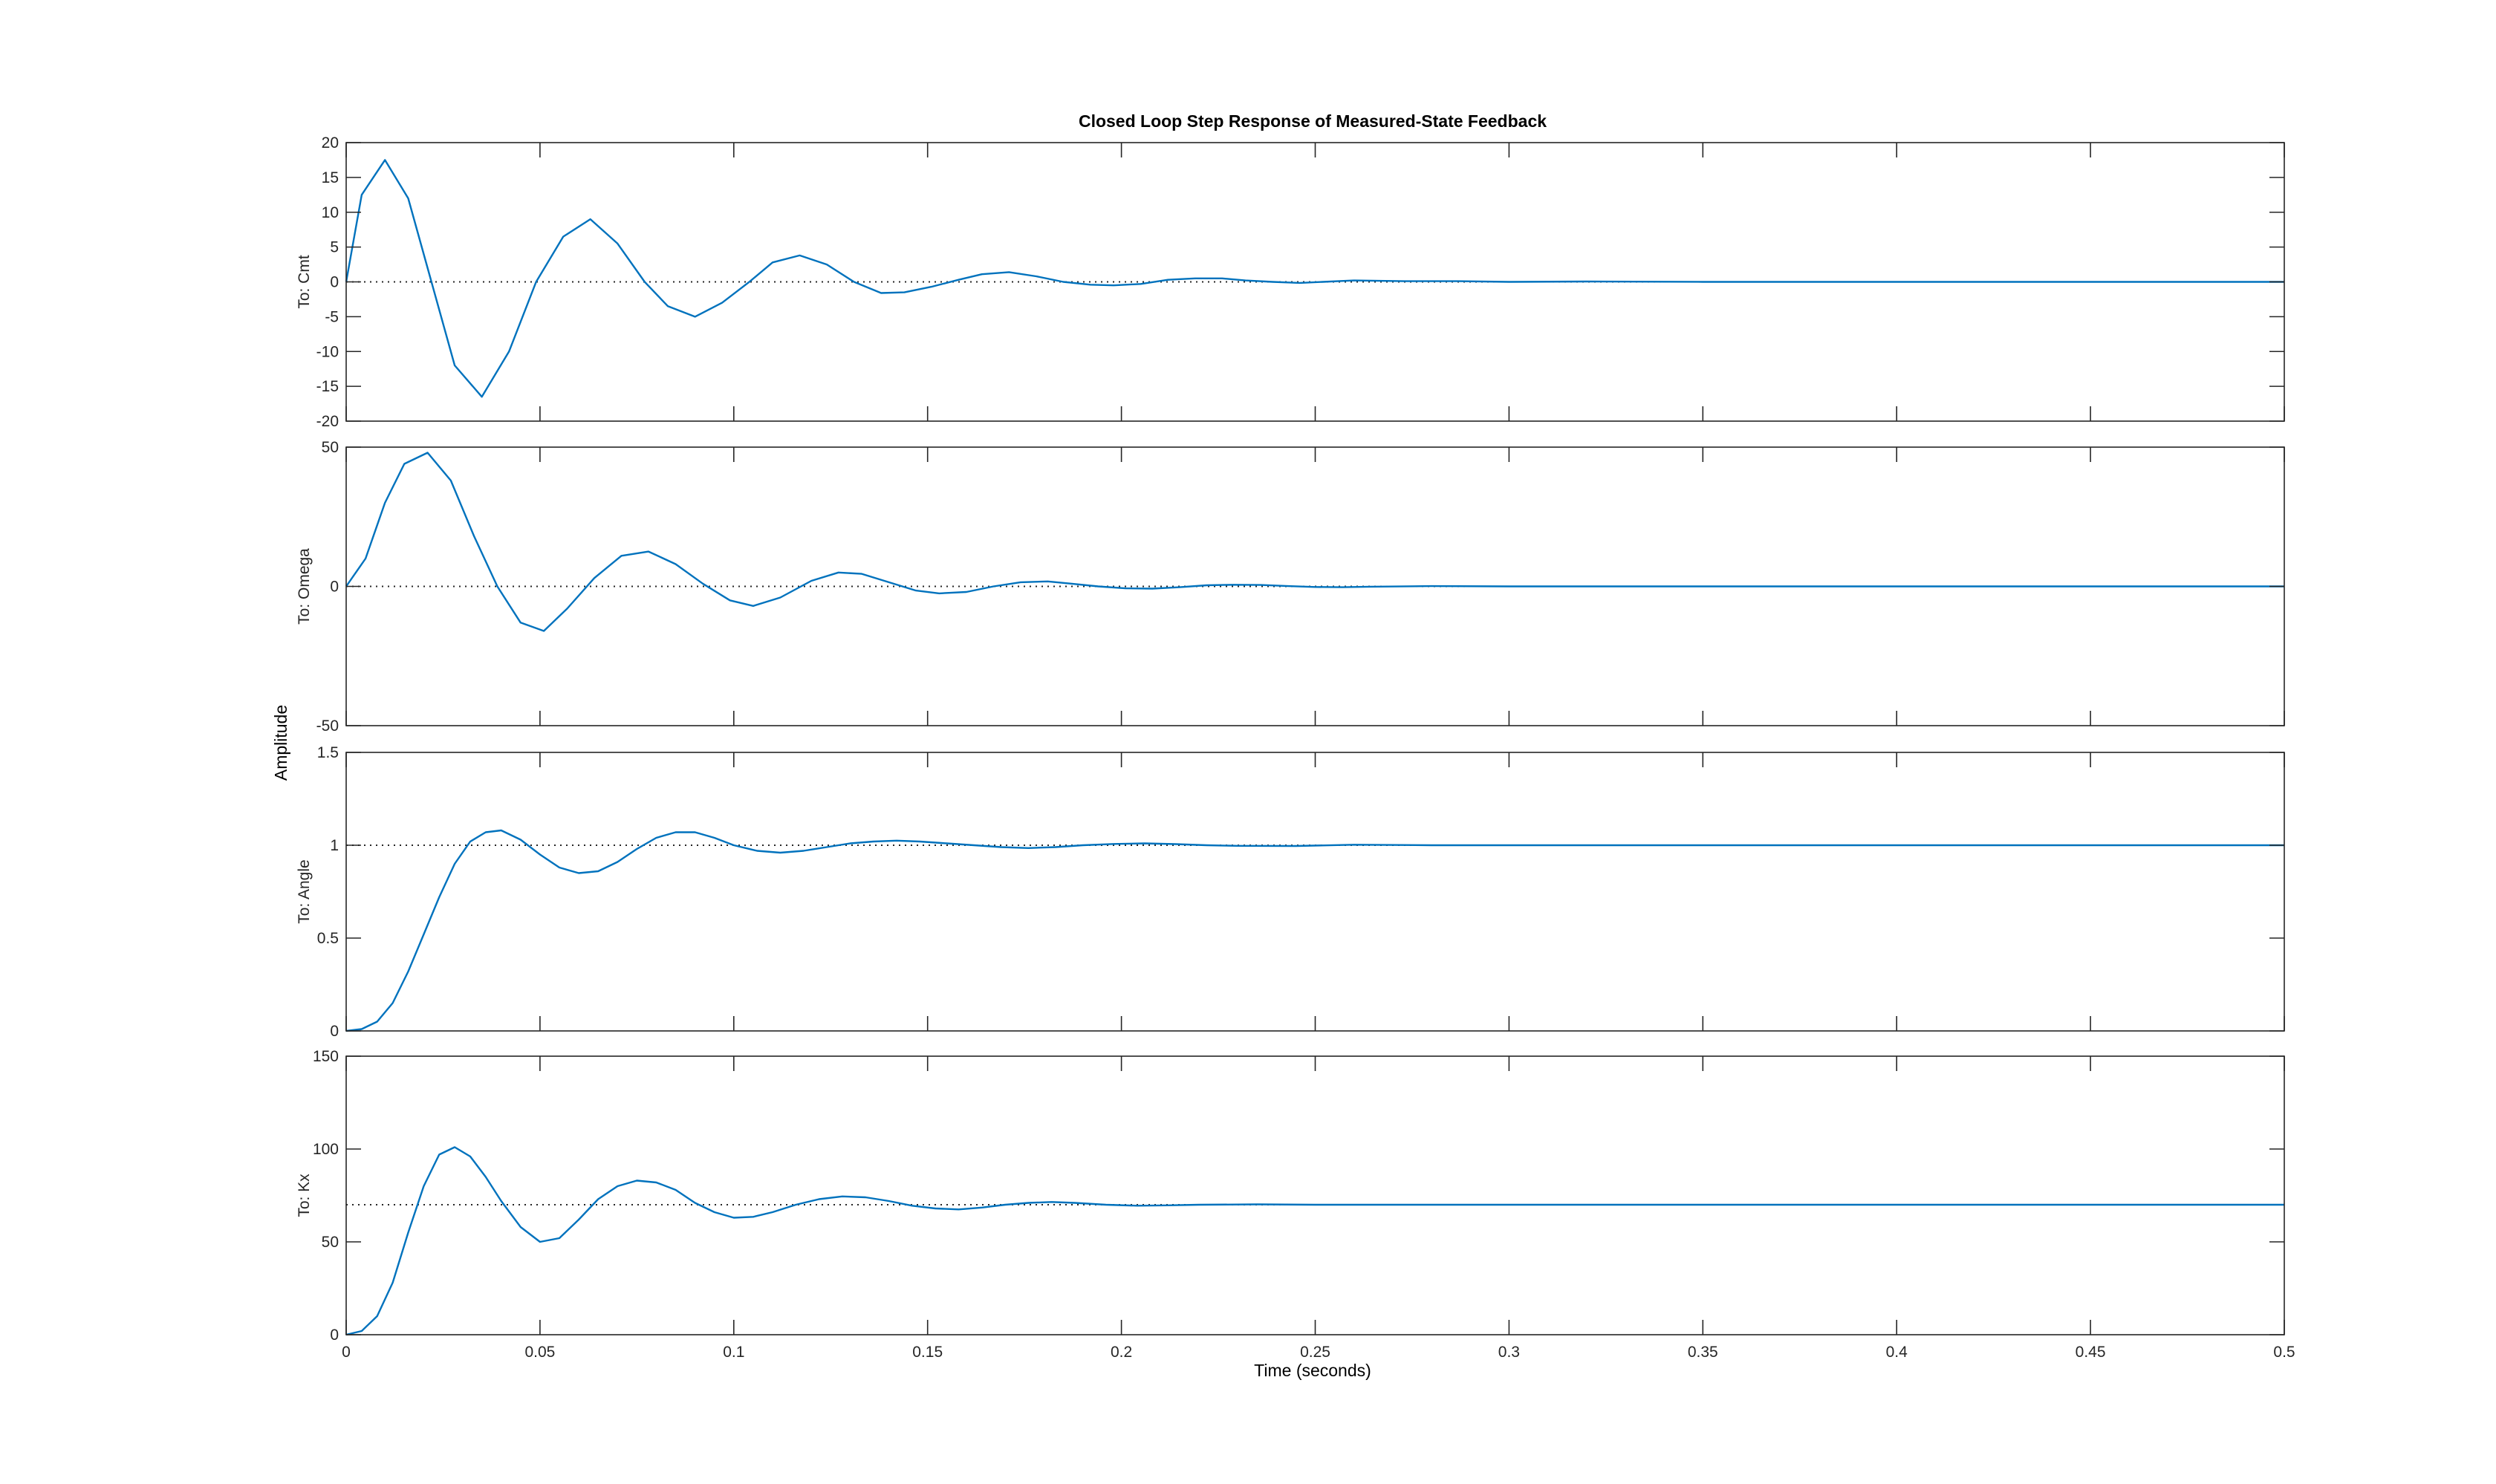 This screenshot has height=1484, width=2496. Describe the element at coordinates (326, 1149) in the screenshot. I see `y-tick-label: 100` at that location.